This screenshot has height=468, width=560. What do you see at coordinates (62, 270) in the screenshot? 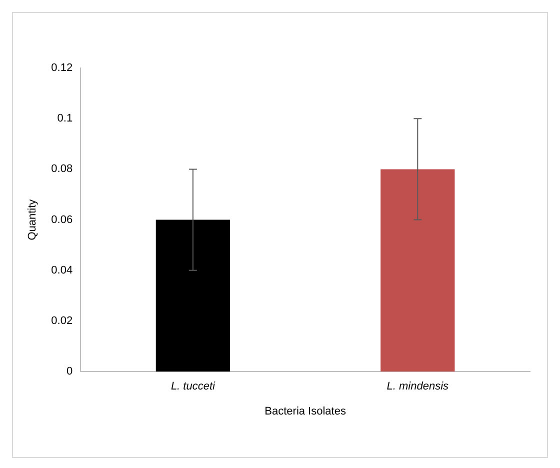
I see `y-tick-label: 0.04` at bounding box center [62, 270].